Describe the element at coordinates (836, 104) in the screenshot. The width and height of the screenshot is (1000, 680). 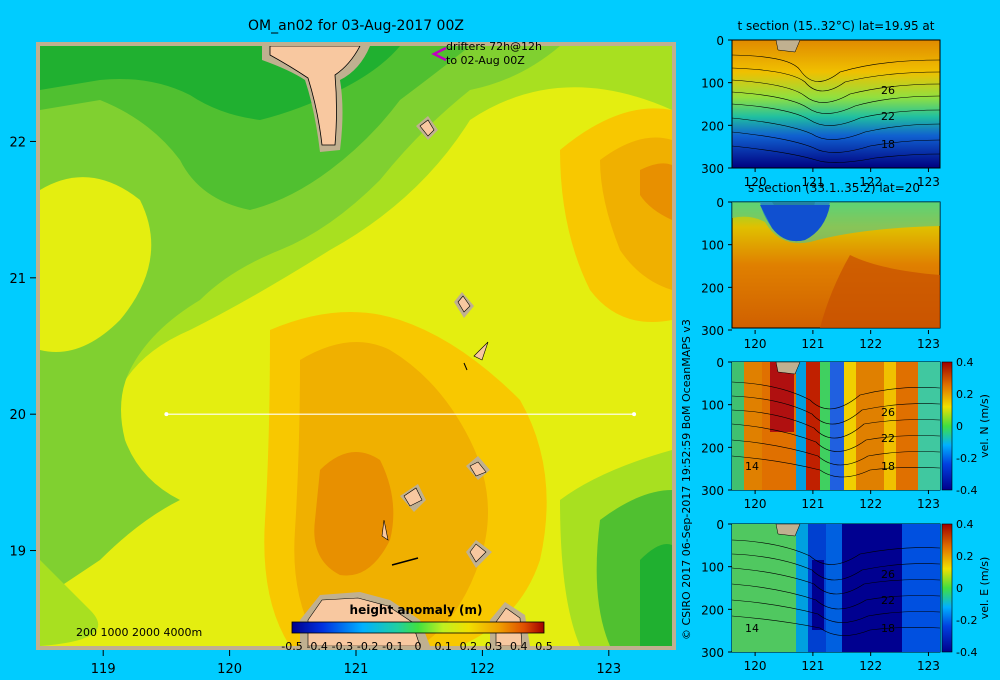
I see `t-section-field` at that location.